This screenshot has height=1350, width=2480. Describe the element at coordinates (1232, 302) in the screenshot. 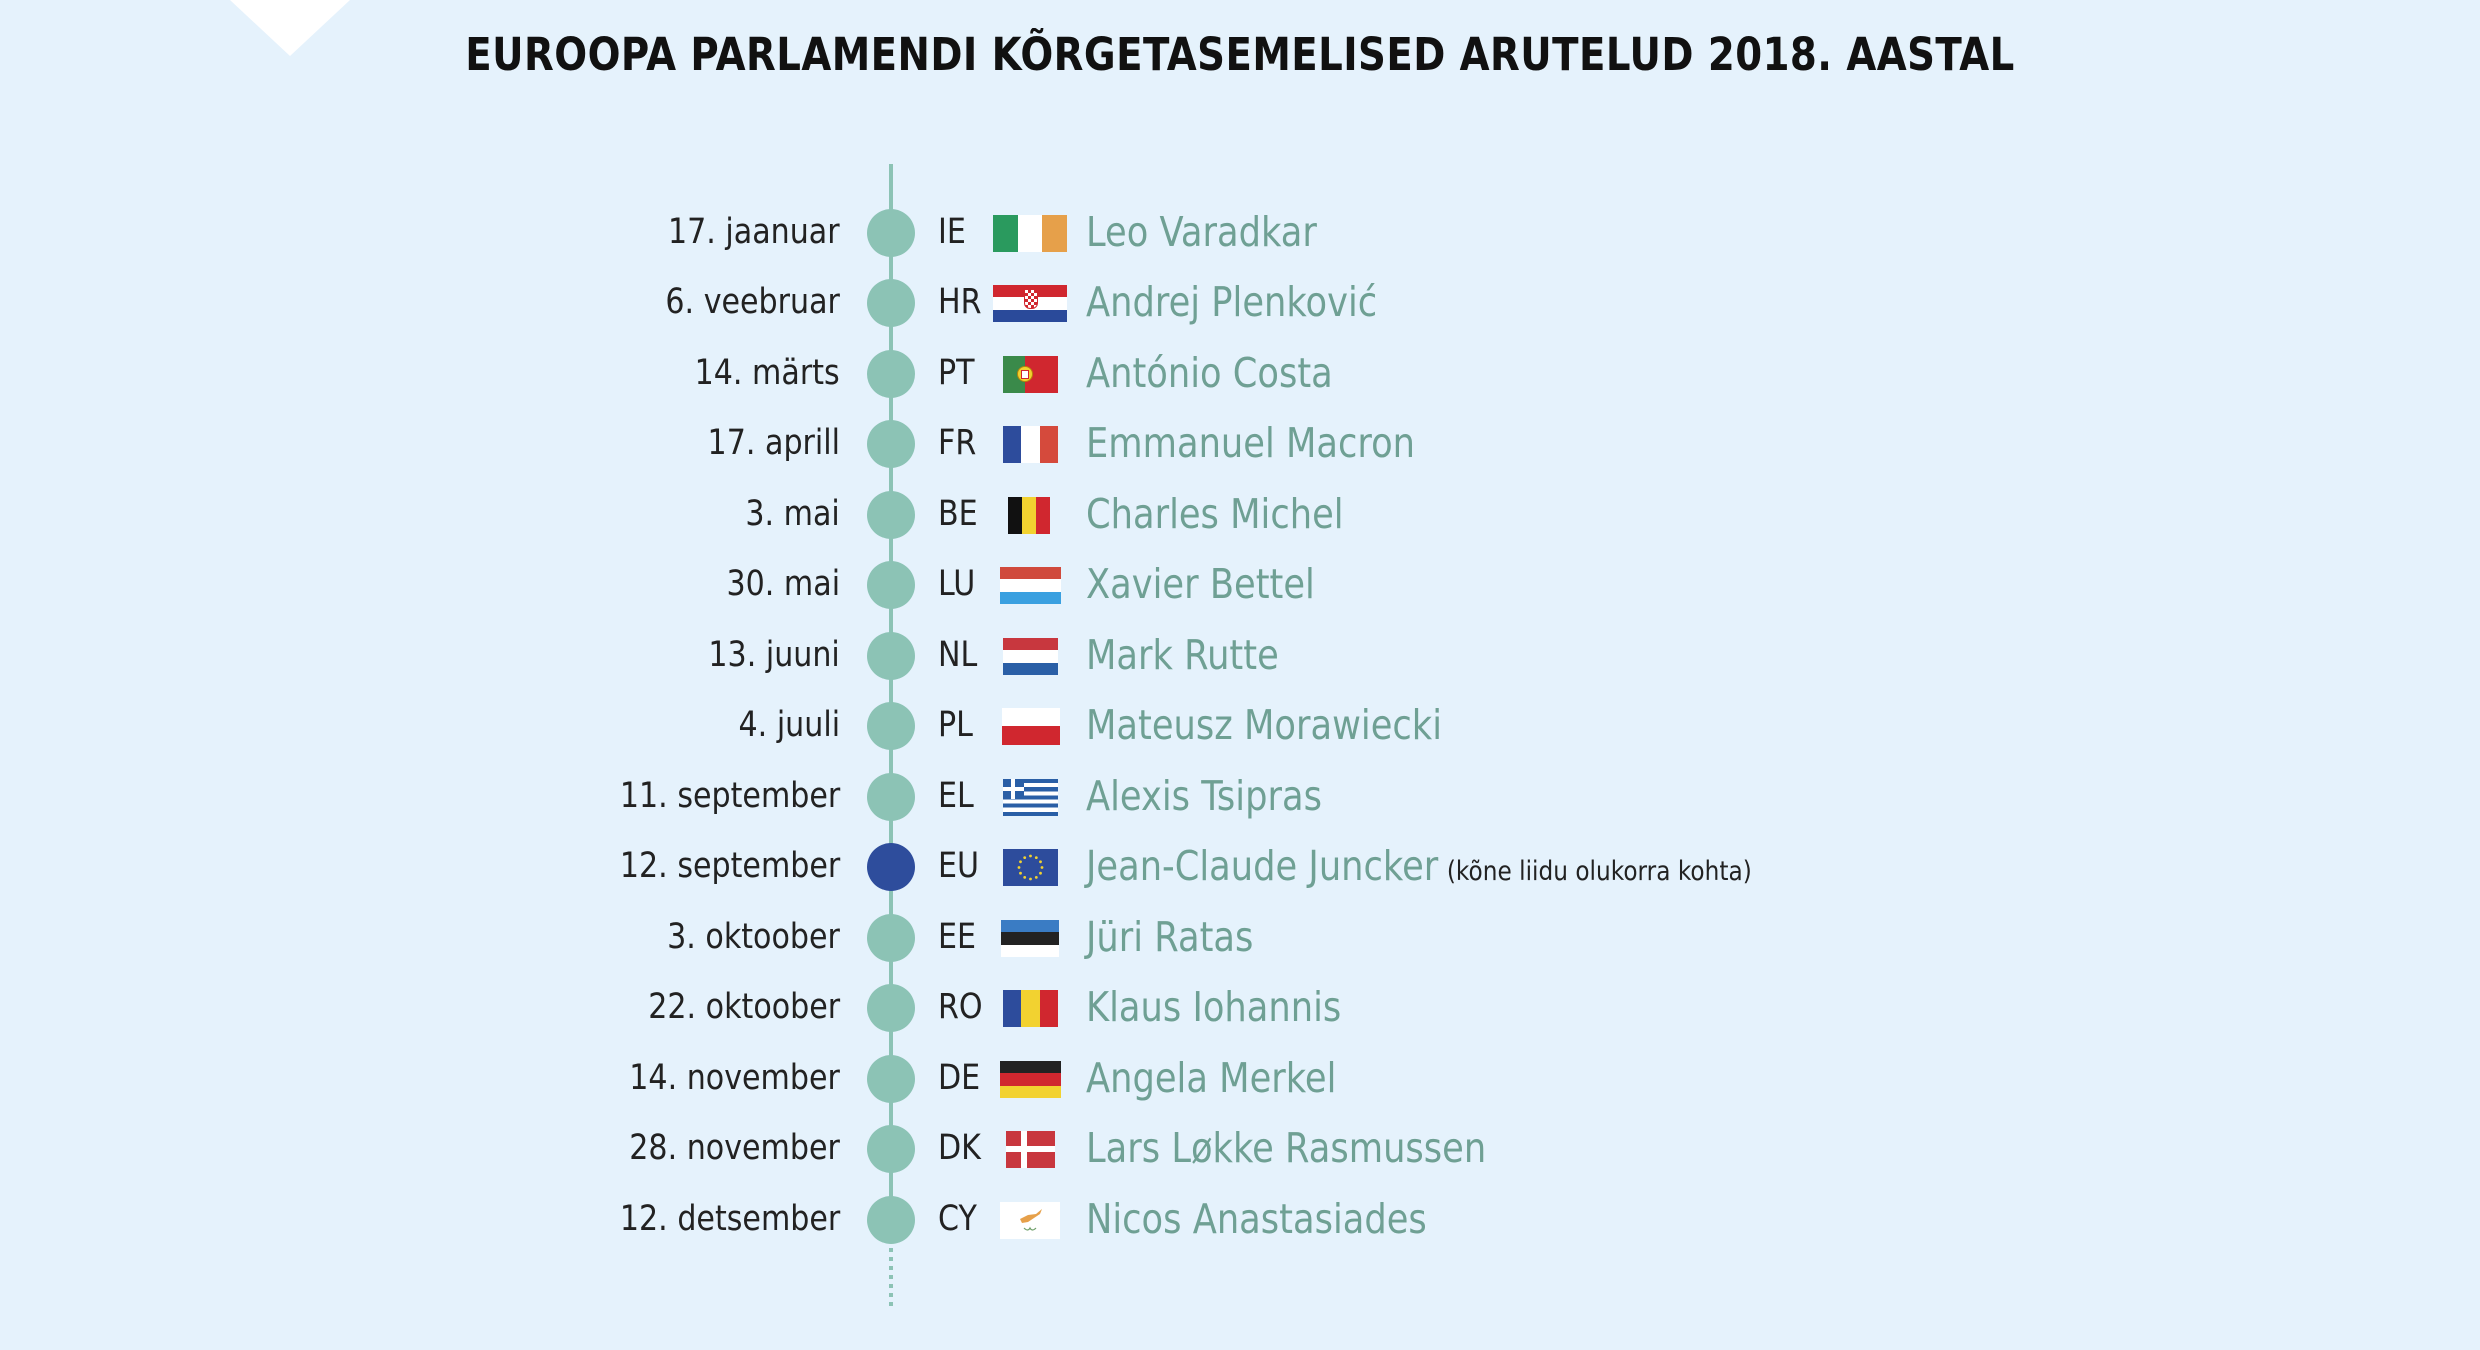

I see `speaker-name: Andrej Plenković` at that location.